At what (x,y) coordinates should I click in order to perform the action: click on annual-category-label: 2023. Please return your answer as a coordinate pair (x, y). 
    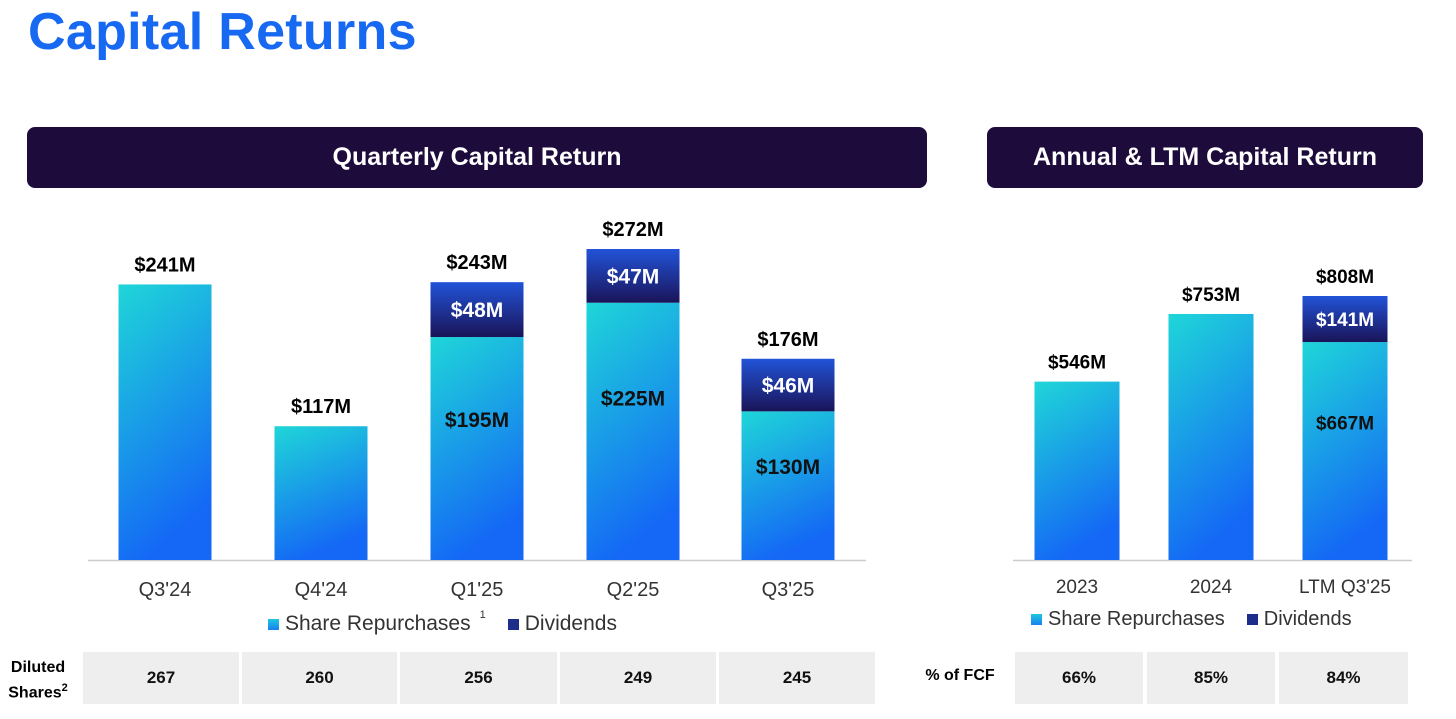
    Looking at the image, I should click on (1077, 587).